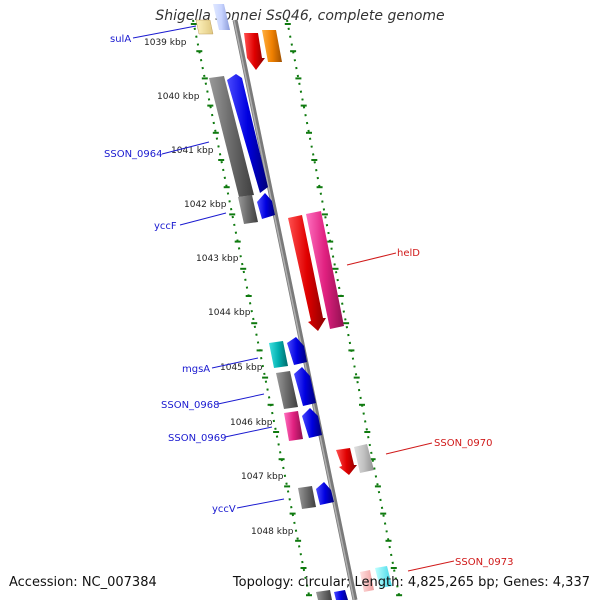  I want to click on gene-held-pink, so click(325, 270).